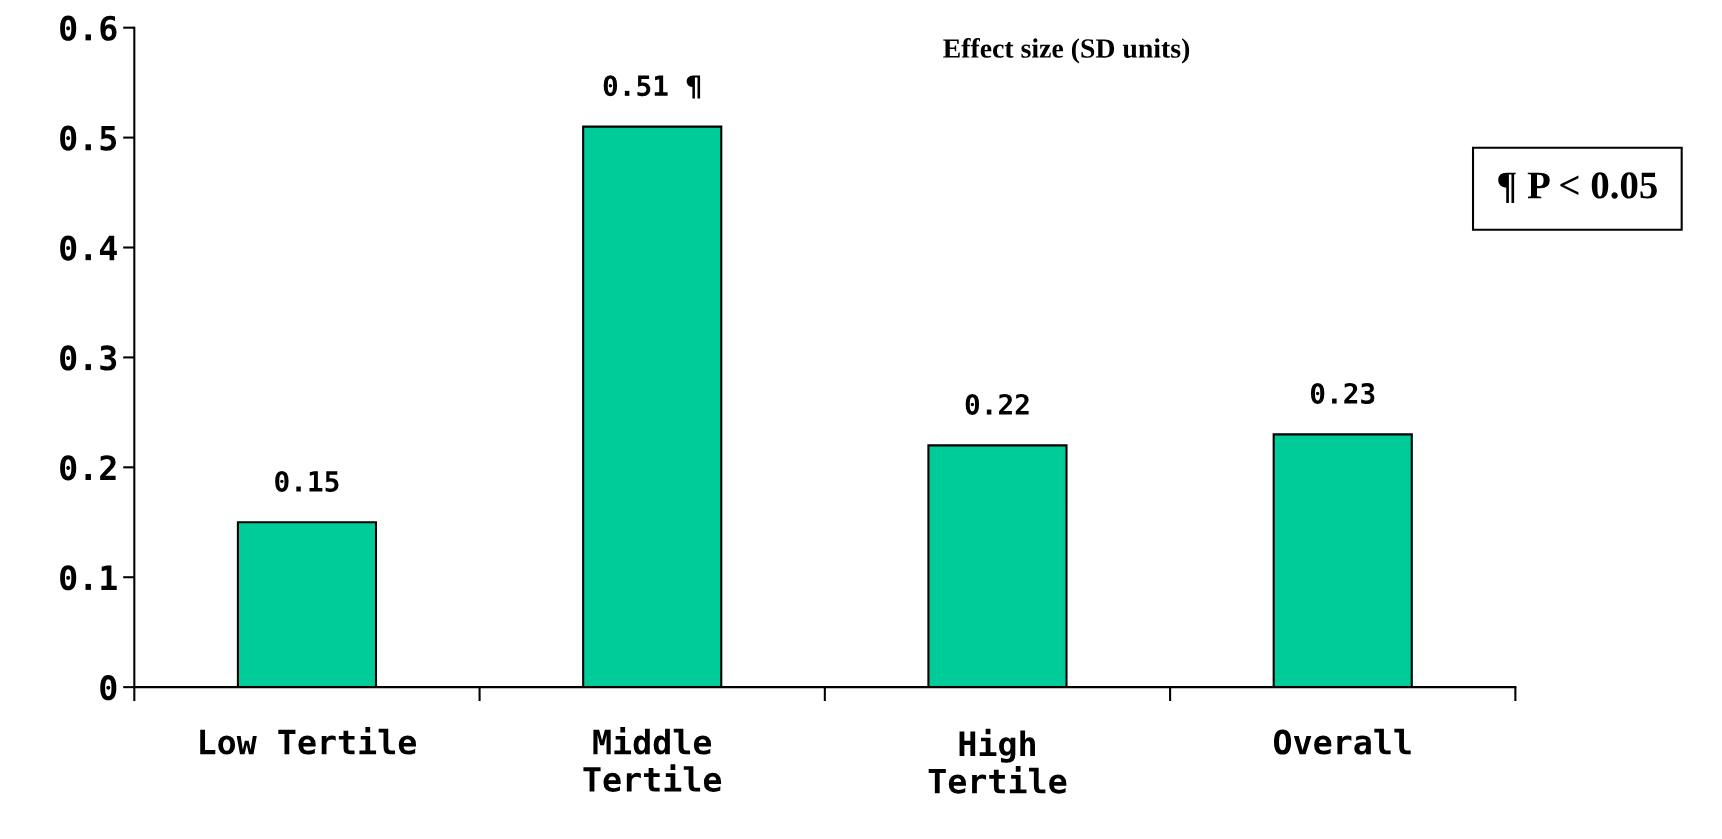 The height and width of the screenshot is (839, 1722). I want to click on data-label: 0.15, so click(307, 481).